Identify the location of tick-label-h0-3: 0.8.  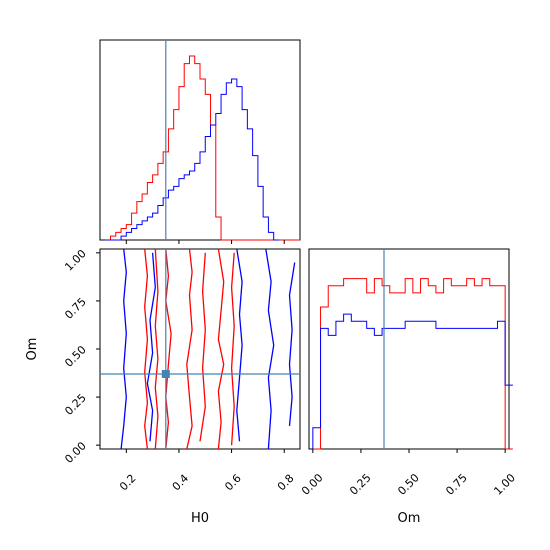
(286, 483).